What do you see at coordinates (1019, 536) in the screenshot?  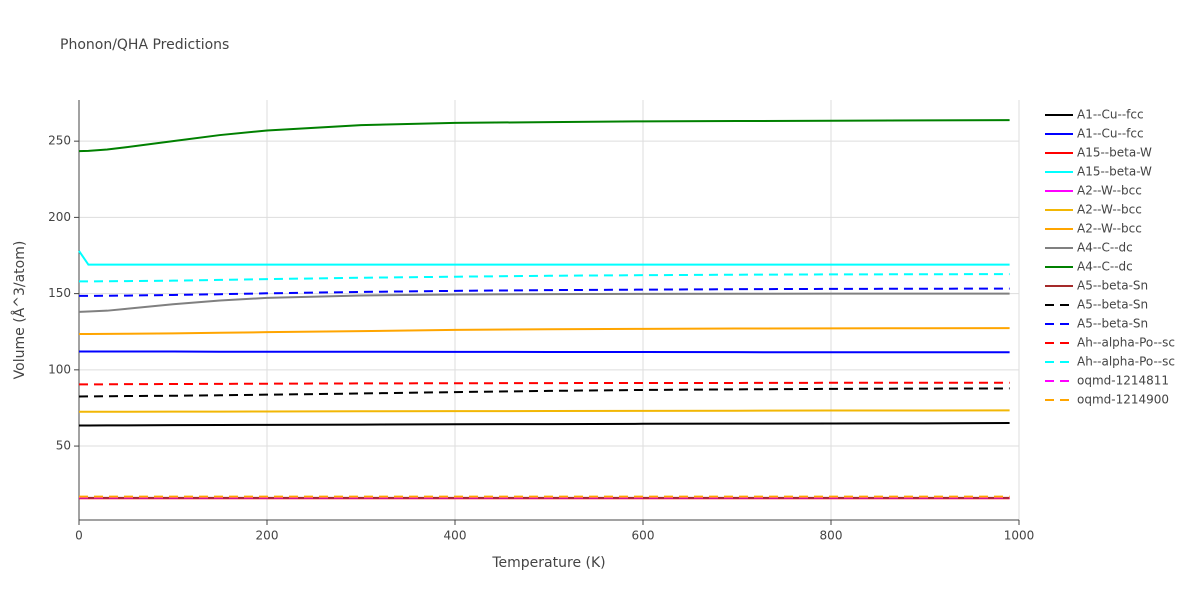 I see `x-tick-label: 1000` at bounding box center [1019, 536].